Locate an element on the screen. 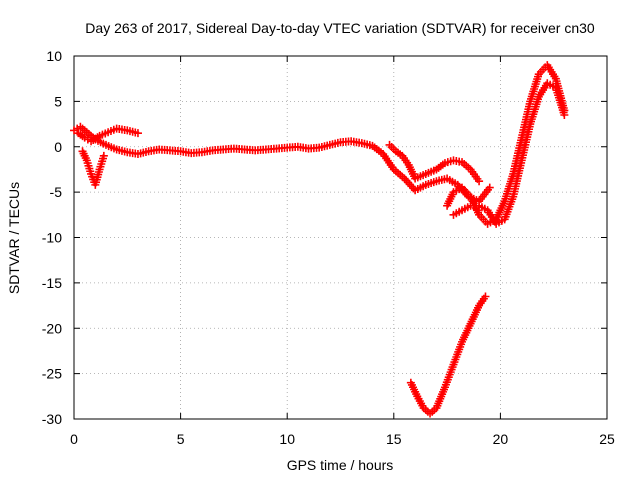 This screenshot has width=640, height=480. x-tick-label: 10 is located at coordinates (287, 439).